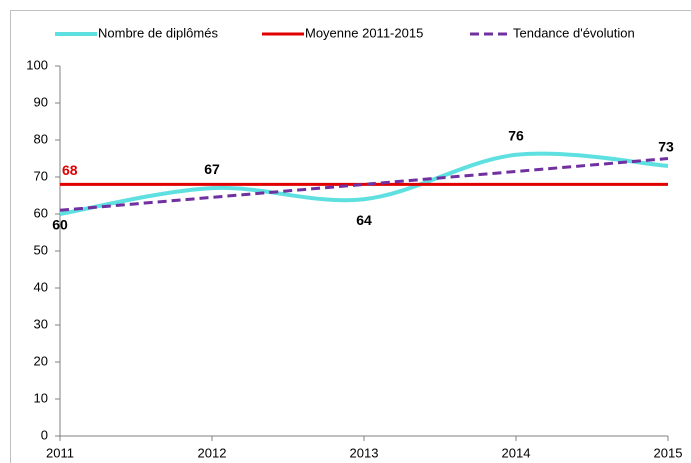  I want to click on y-tick-label: 30, so click(41, 323).